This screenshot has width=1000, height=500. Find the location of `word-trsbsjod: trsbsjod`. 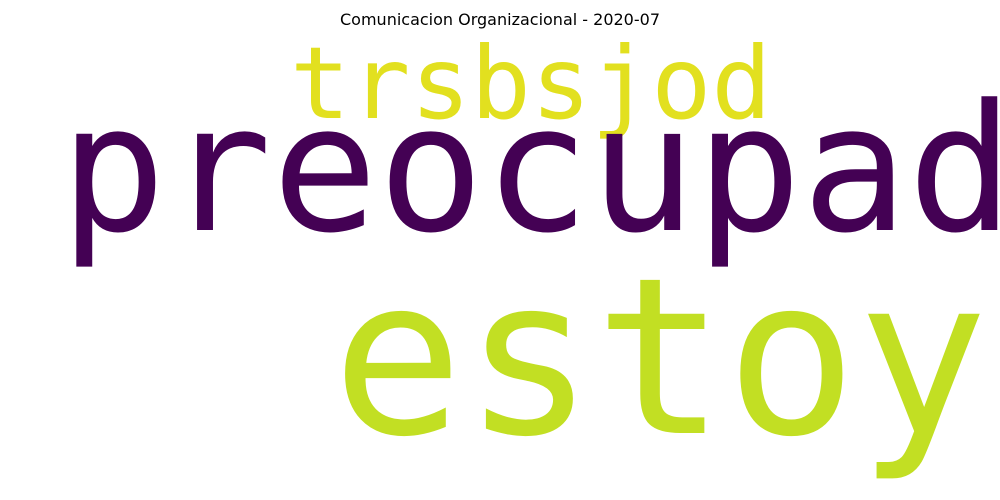

word-trsbsjod: trsbsjod is located at coordinates (531, 83).